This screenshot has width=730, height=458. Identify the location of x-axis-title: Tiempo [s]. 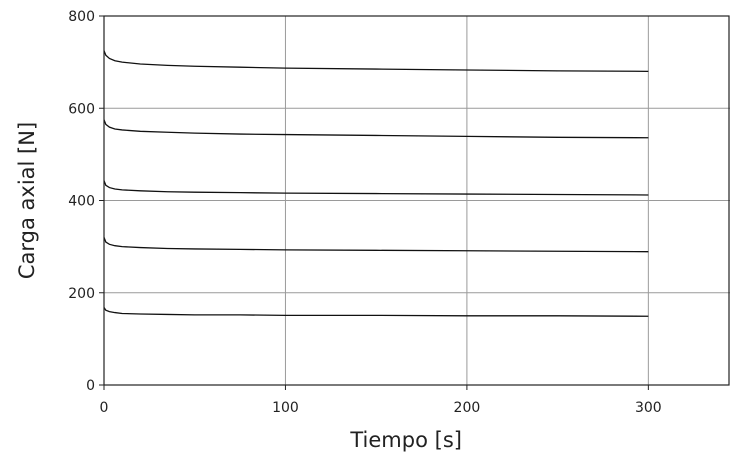
(405, 440).